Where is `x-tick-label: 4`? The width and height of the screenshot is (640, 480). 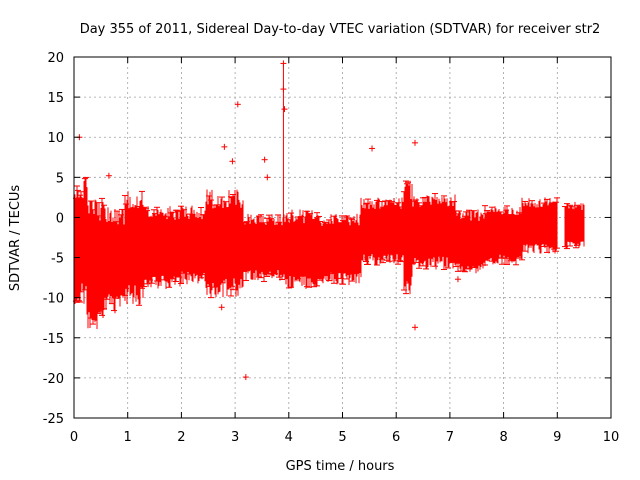 x-tick-label: 4 is located at coordinates (289, 437).